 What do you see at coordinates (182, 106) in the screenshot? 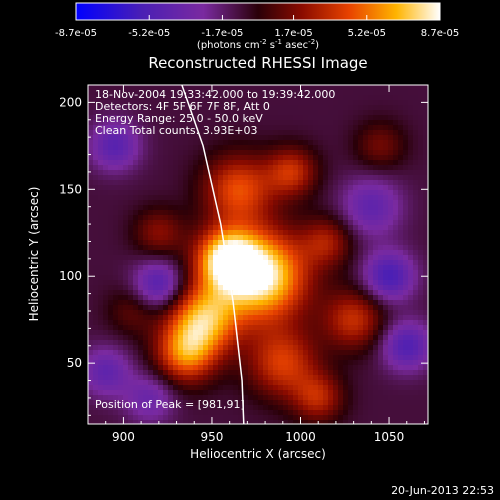
I see `annotation-detectors: Detectors: 4F 5F 6F 7F 8F, Att 0` at bounding box center [182, 106].